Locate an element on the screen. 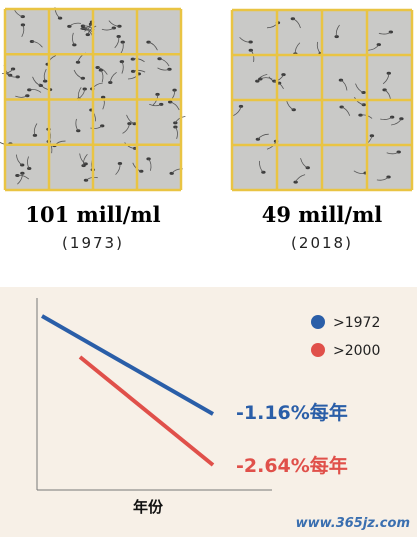  year-label: (2018) is located at coordinates (322, 243).